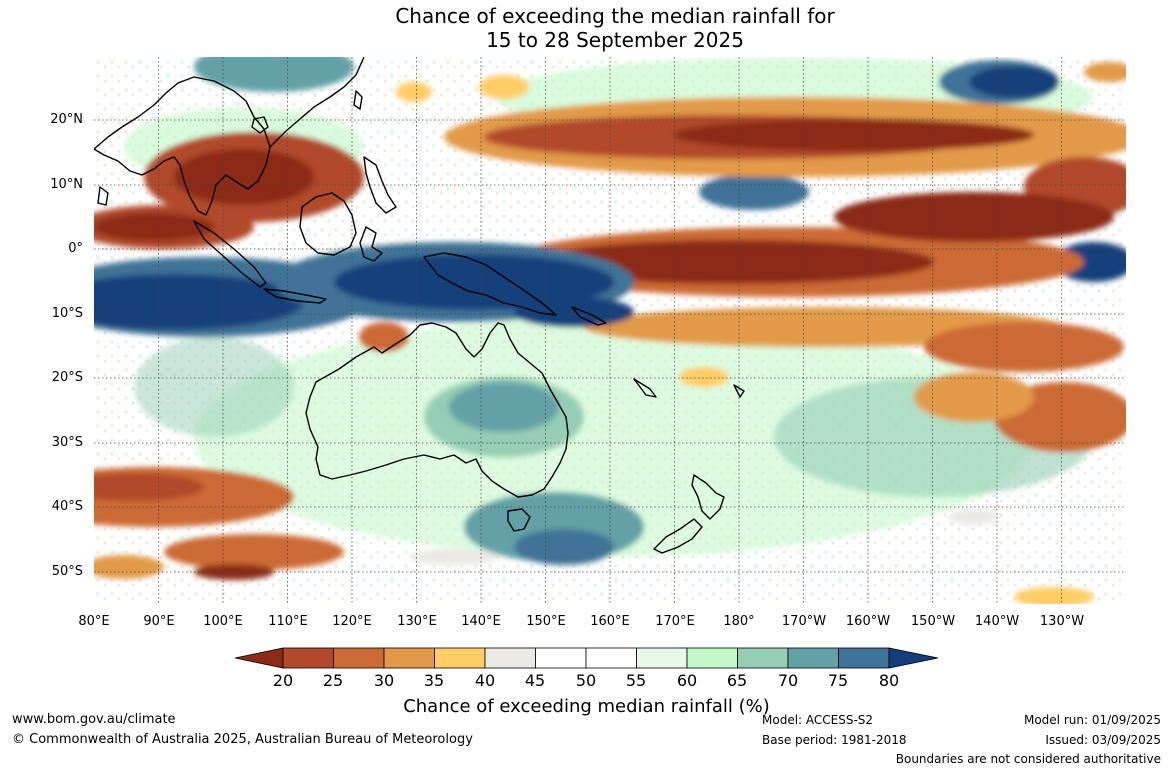  What do you see at coordinates (223, 621) in the screenshot?
I see `lon-label-100e: 100°E` at bounding box center [223, 621].